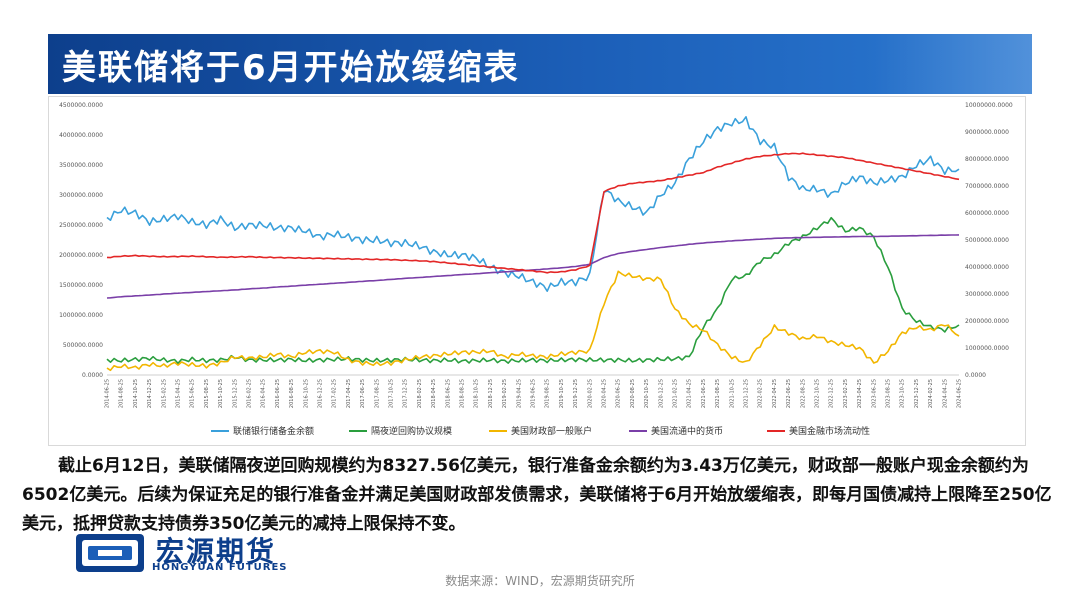  I want to click on right-axis-tick-label: 9000000.0000, so click(987, 132).